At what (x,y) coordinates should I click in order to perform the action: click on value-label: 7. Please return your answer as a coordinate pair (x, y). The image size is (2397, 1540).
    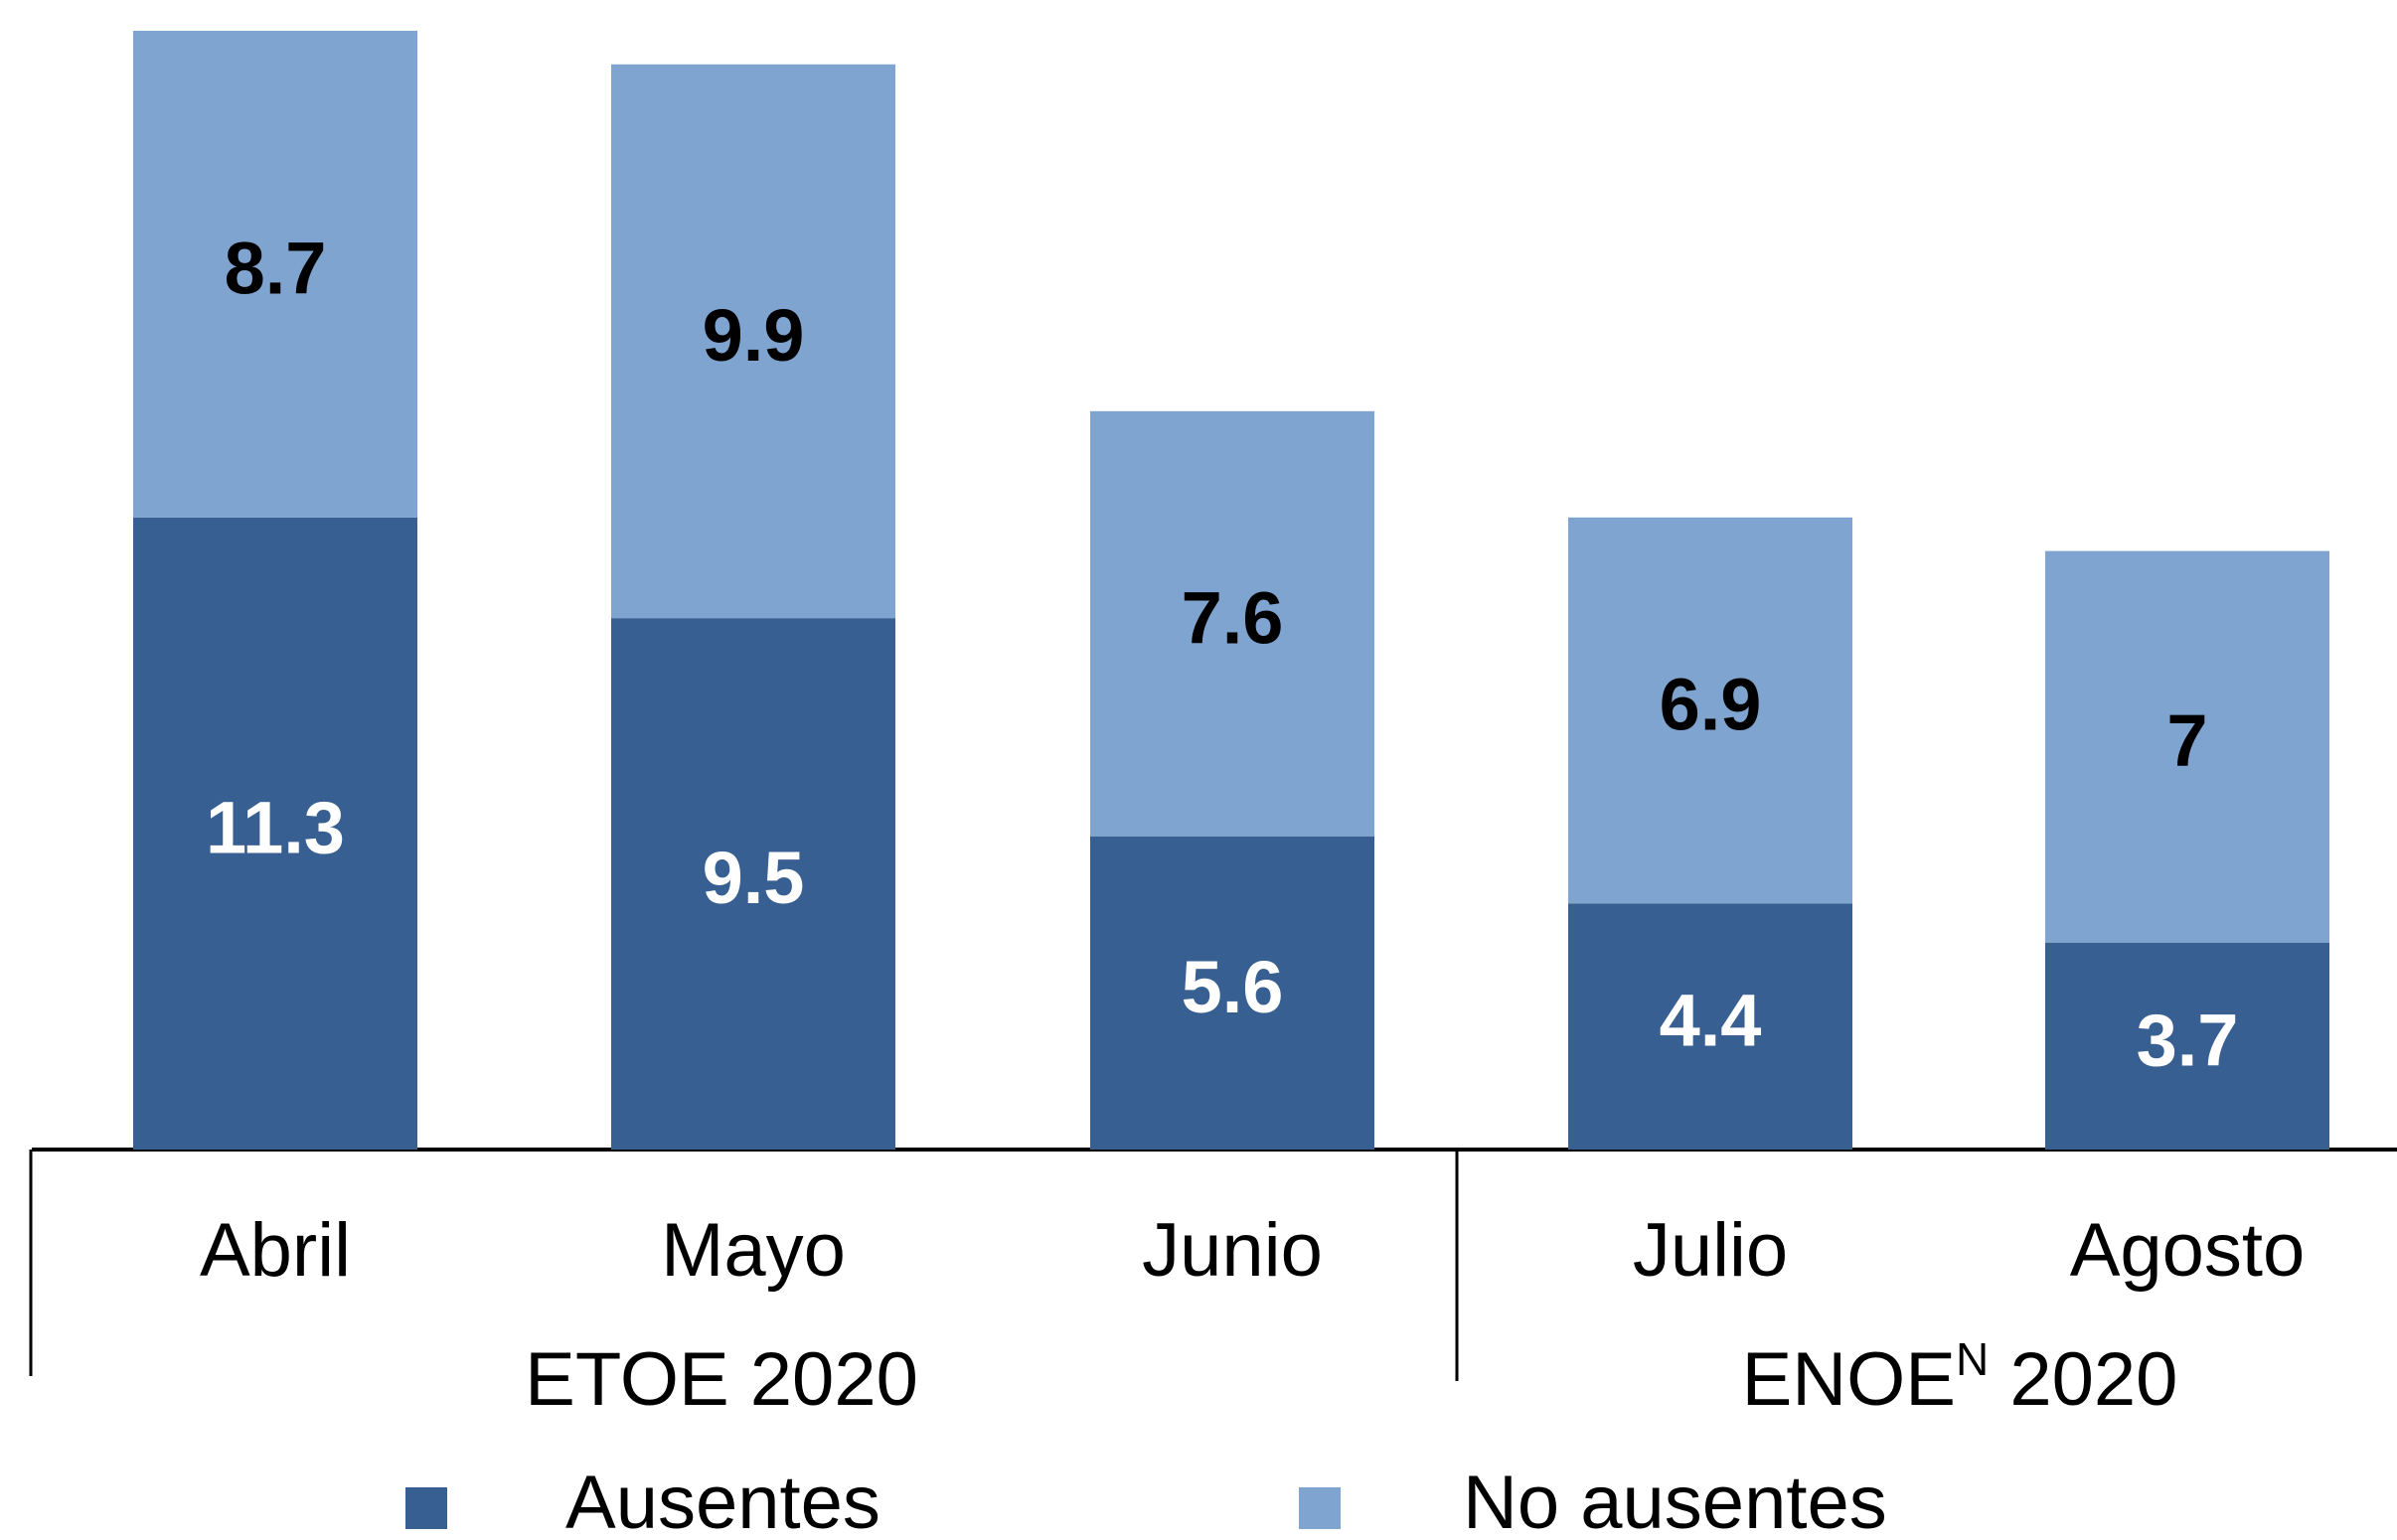
    Looking at the image, I should click on (2187, 740).